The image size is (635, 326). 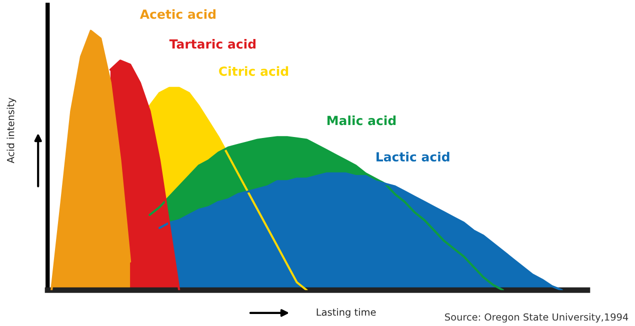 I want to click on series-label: Malic acid, so click(x=361, y=121).